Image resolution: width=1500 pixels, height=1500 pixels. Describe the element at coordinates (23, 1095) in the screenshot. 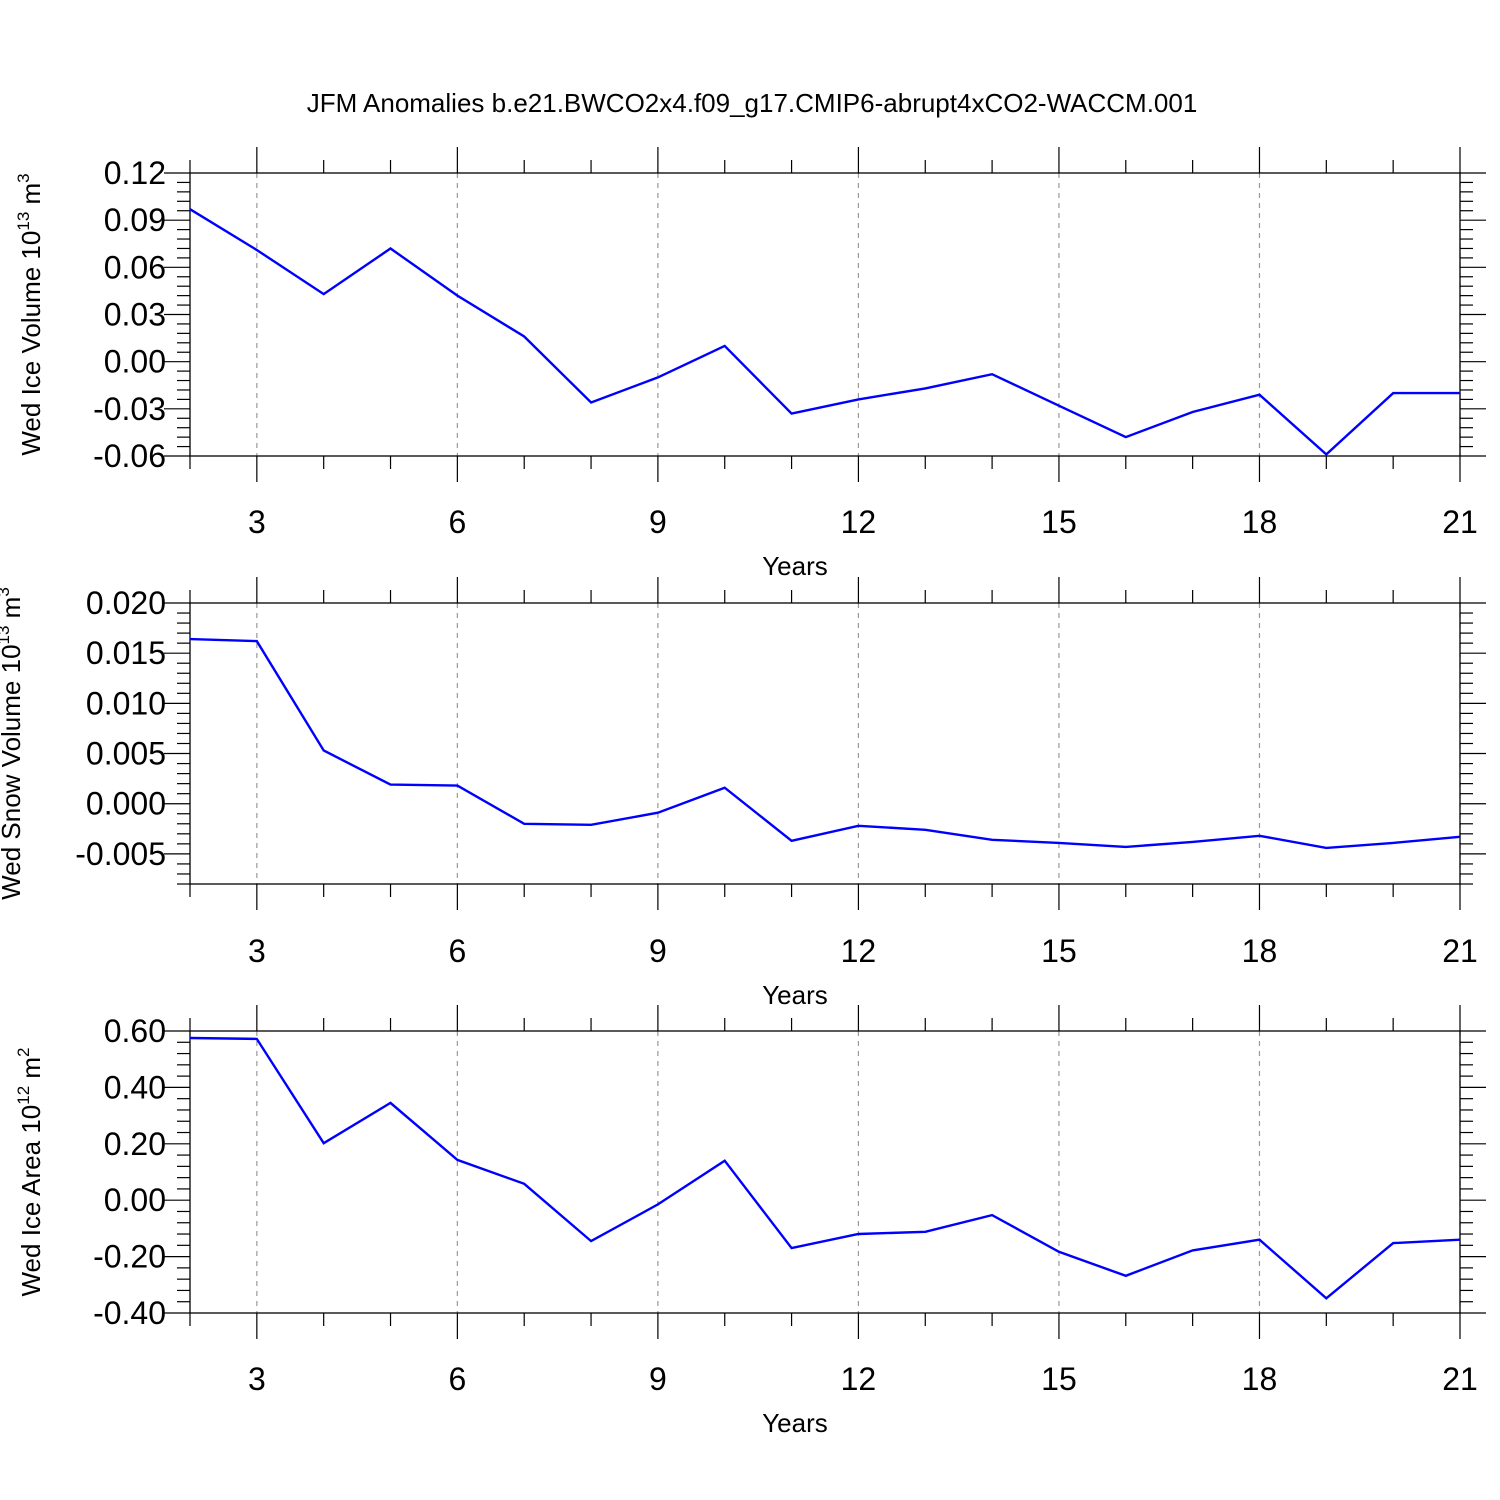

I see `y-axis-label-exponent: 12` at that location.